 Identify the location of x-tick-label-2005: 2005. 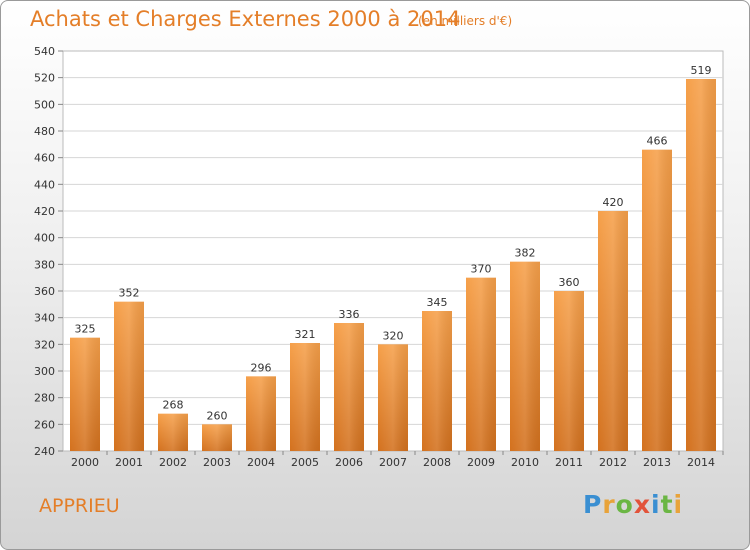
(305, 462).